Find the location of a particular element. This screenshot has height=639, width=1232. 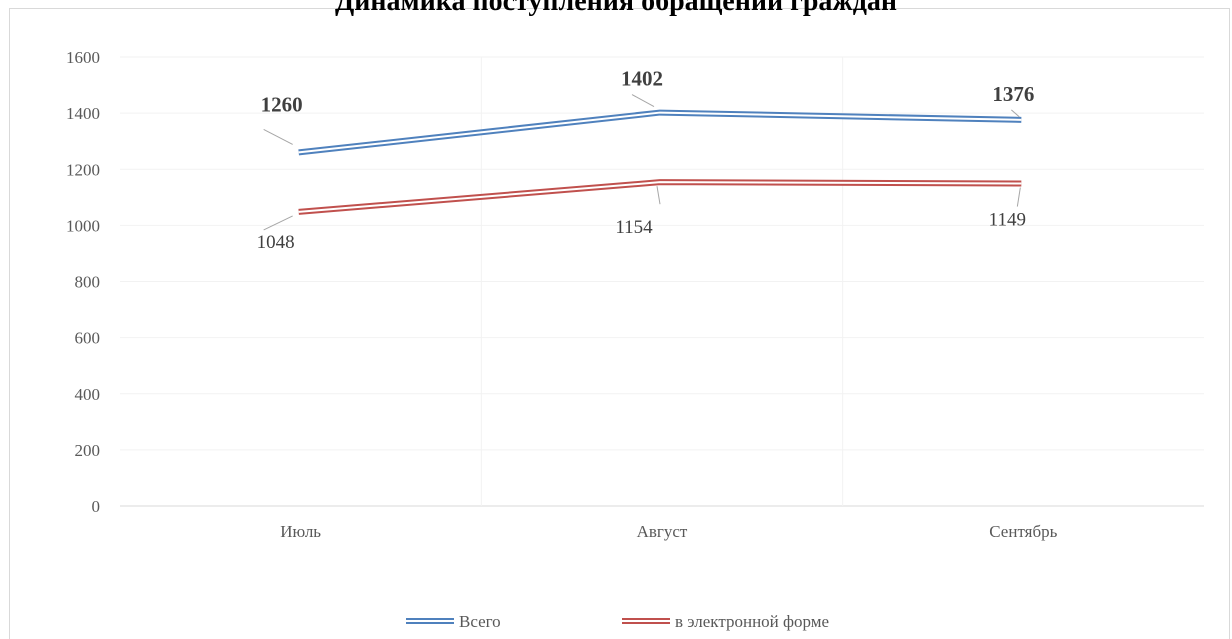

chart-title: Динамика поступления обращений граждан is located at coordinates (616, 8).